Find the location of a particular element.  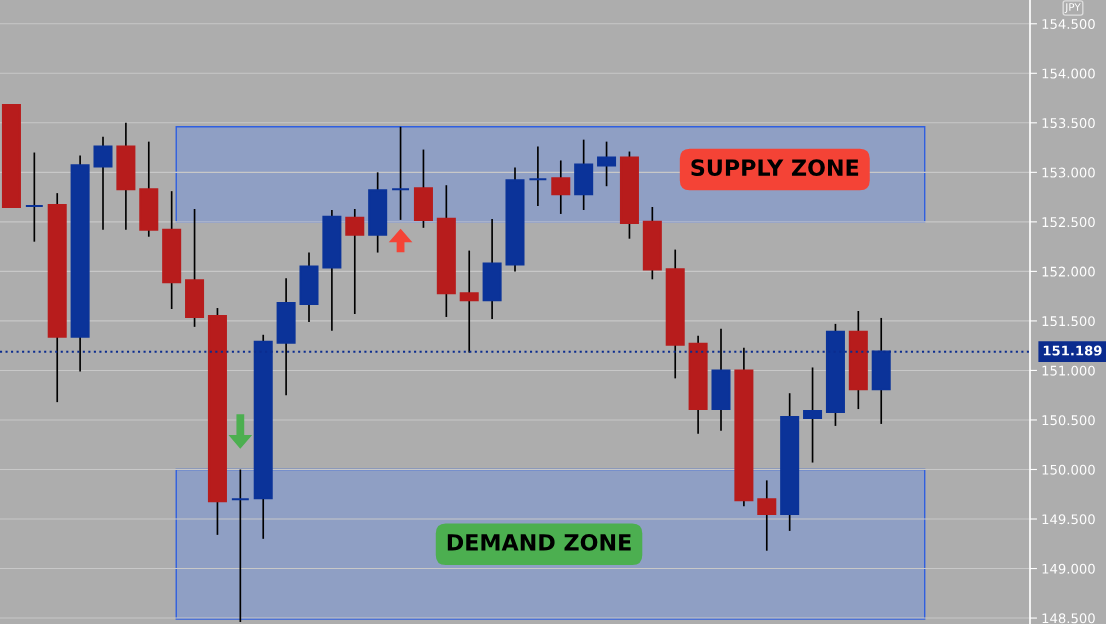

y-tick-label: 152.000 is located at coordinates (1068, 271).